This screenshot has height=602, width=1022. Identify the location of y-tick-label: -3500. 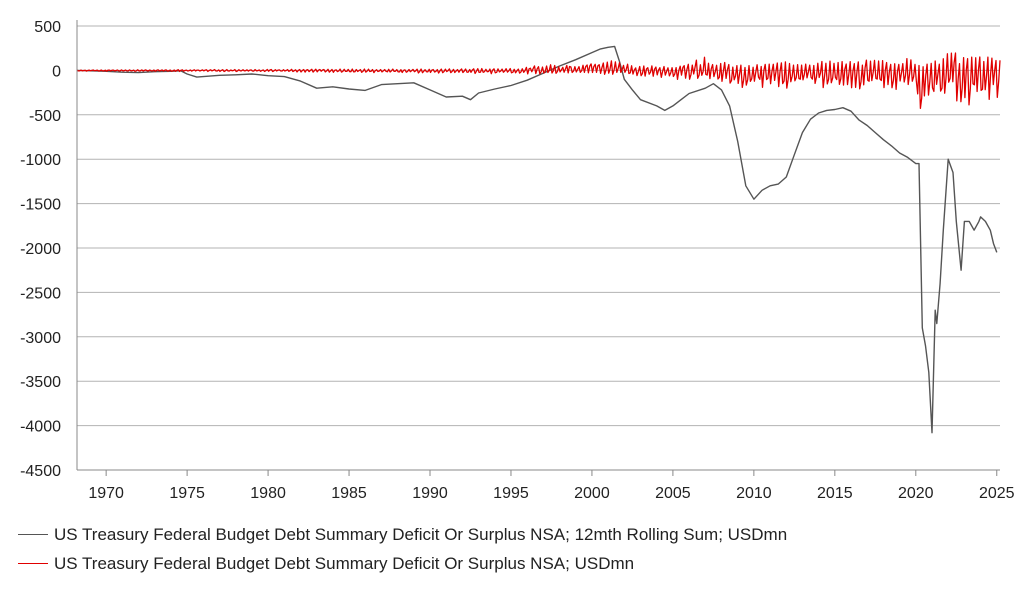
(40, 382).